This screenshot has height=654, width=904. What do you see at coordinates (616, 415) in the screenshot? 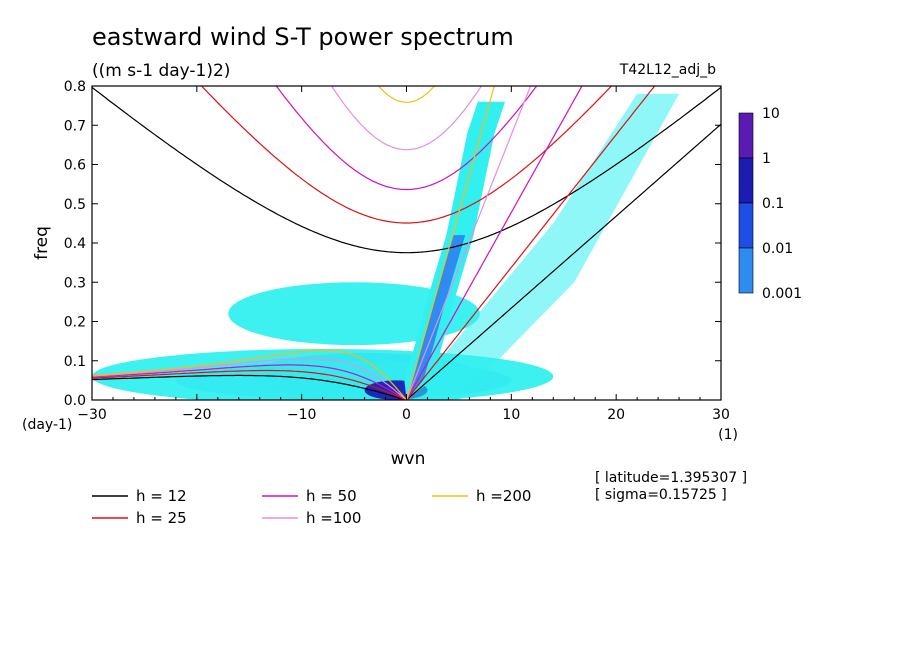
I see `x-tick-label: 20` at bounding box center [616, 415].